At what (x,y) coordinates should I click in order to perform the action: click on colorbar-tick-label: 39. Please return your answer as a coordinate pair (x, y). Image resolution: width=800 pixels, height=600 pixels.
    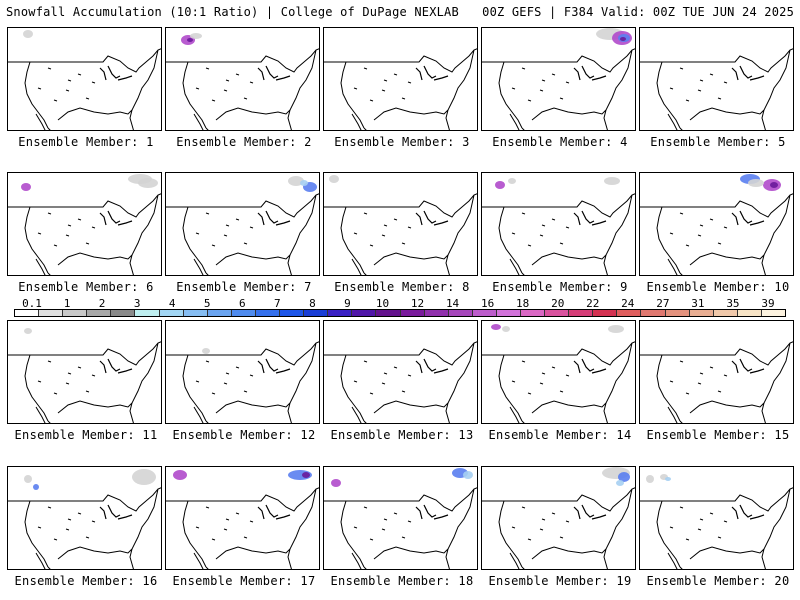
    Looking at the image, I should click on (768, 303).